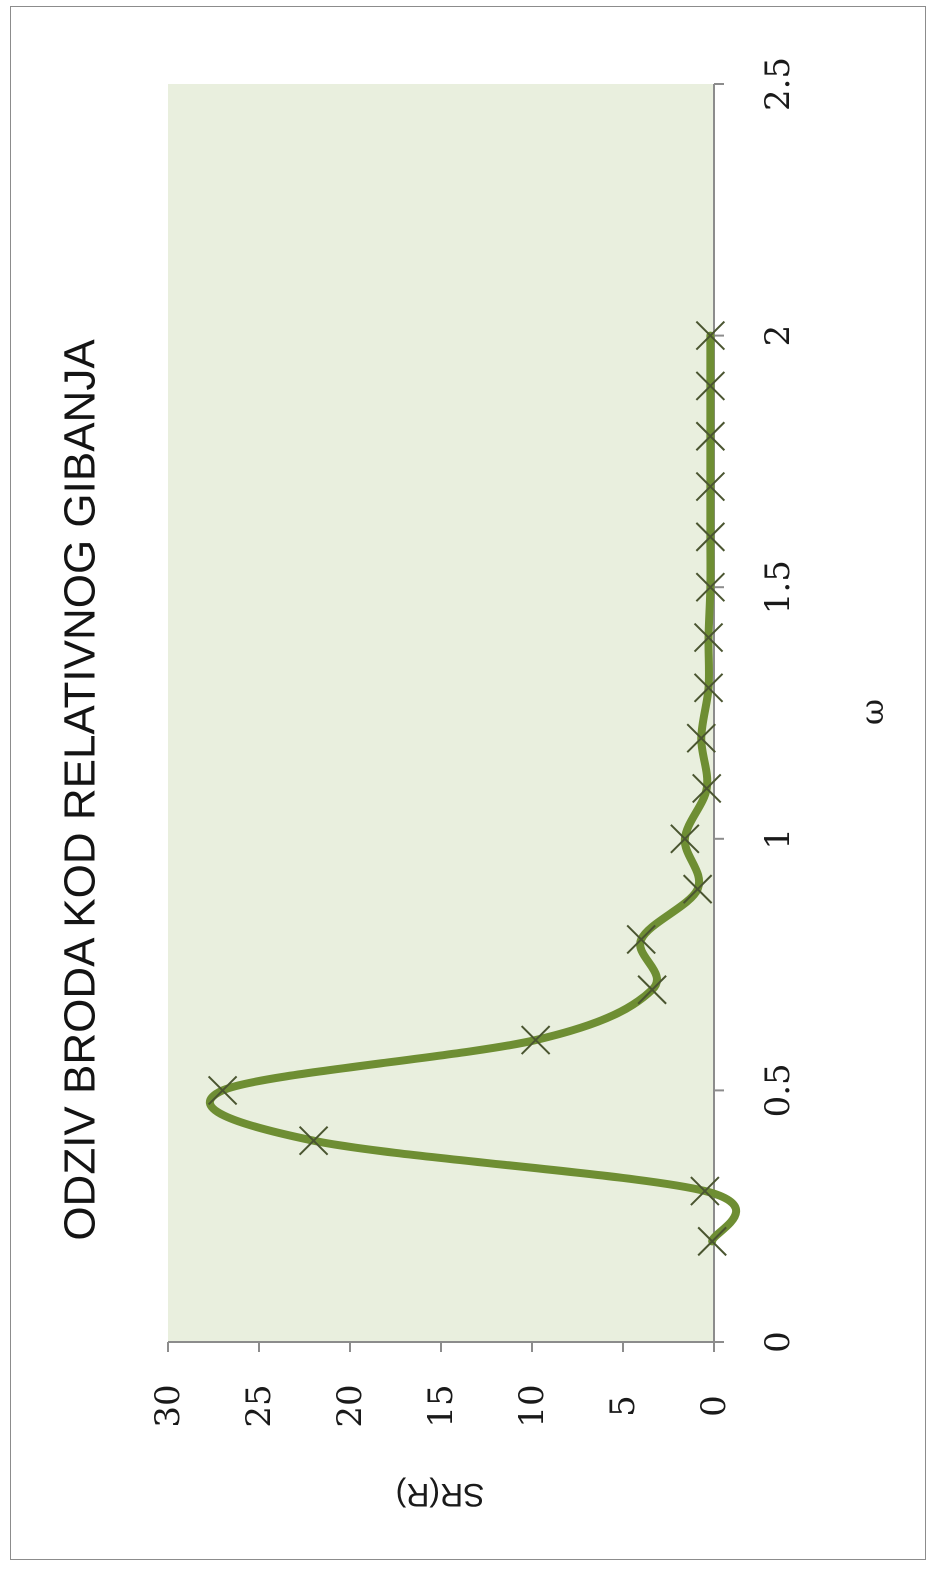 The image size is (938, 1569). Describe the element at coordinates (623, 1406) in the screenshot. I see `y-tick-label: 5` at that location.